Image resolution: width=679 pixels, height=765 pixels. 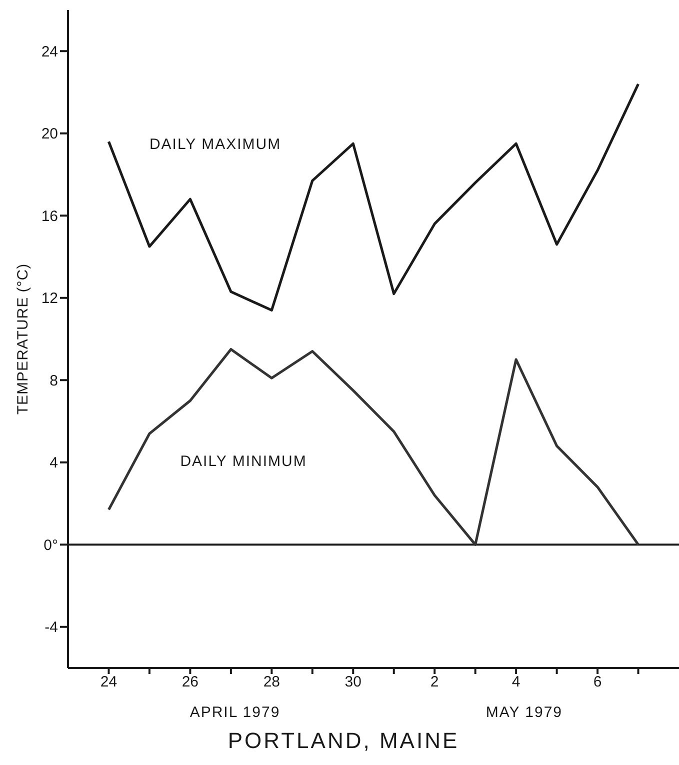 What do you see at coordinates (215, 145) in the screenshot?
I see `text: DAILY MAXIMUM` at bounding box center [215, 145].